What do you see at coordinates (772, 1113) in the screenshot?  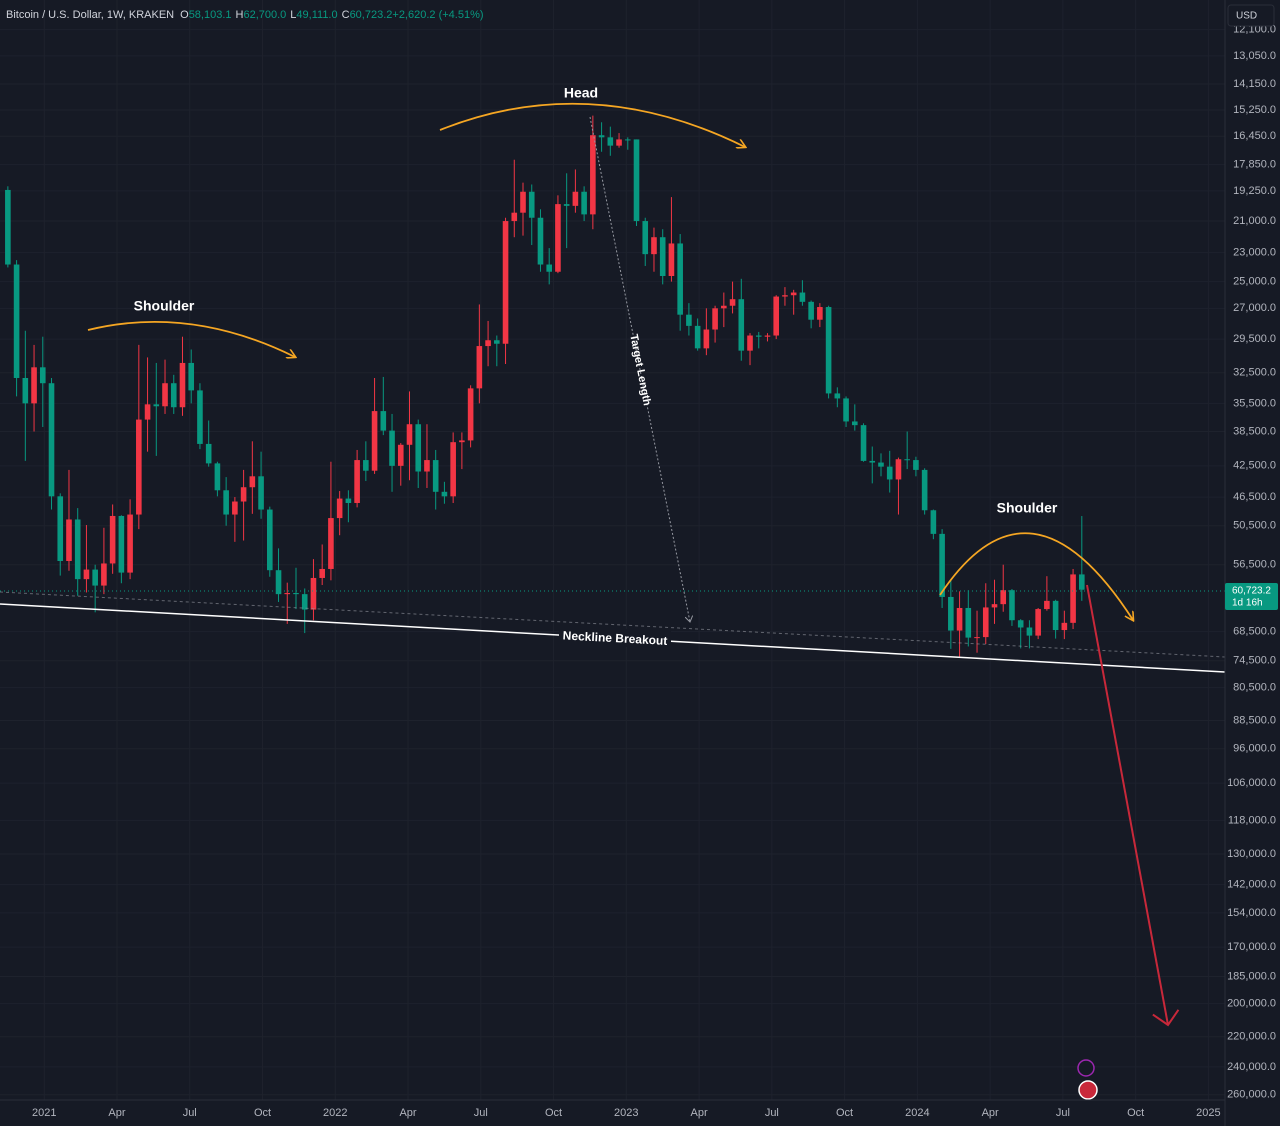 I see `x-tick-label: Jul` at bounding box center [772, 1113].